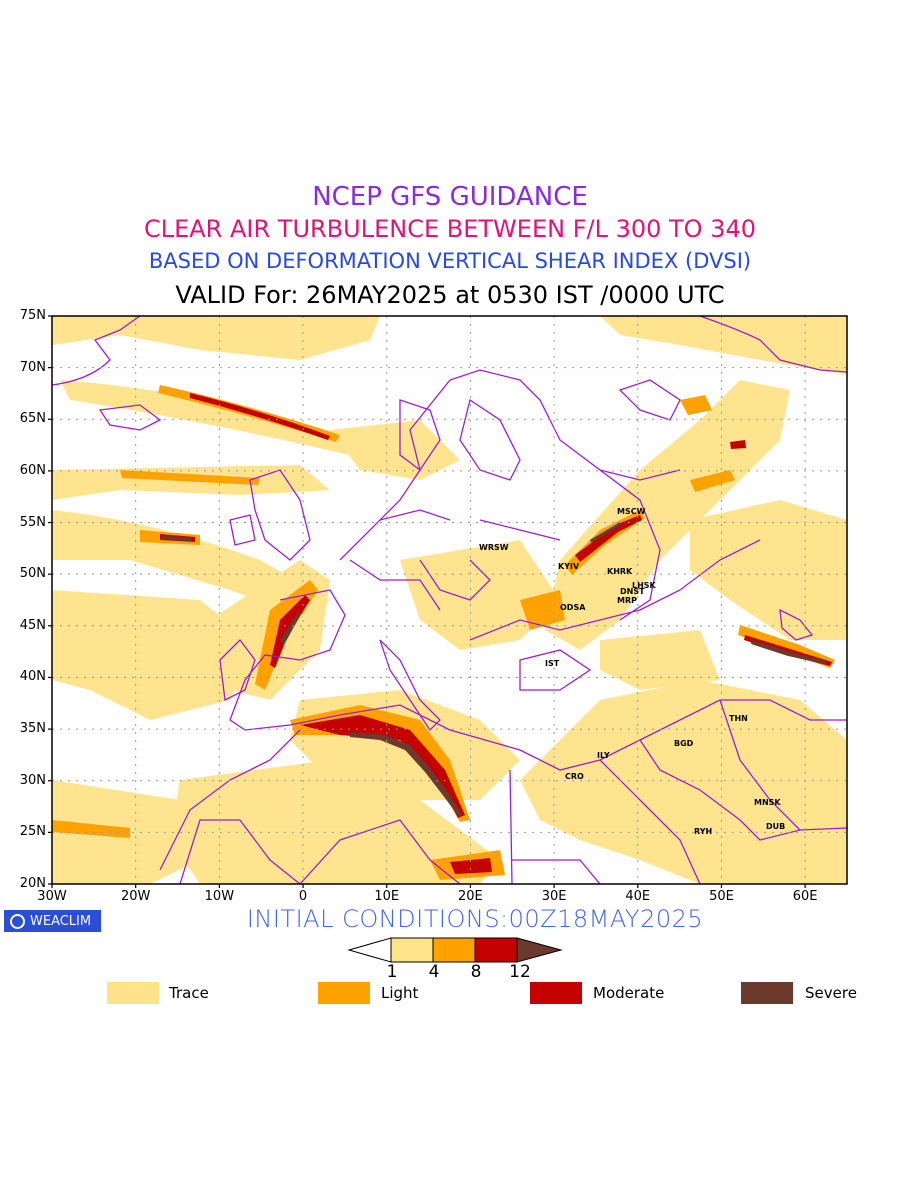 Image resolution: width=900 pixels, height=1200 pixels. Describe the element at coordinates (573, 607) in the screenshot. I see `city-label-odsa: ODSA` at that location.